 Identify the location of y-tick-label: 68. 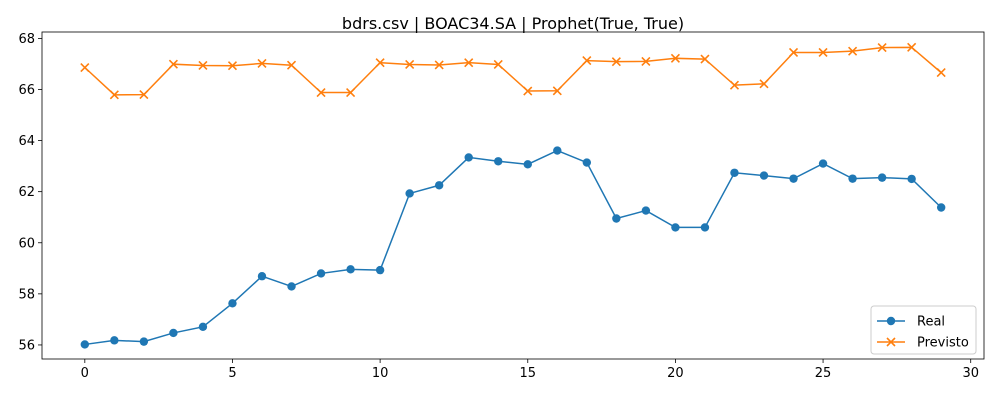
(26, 39).